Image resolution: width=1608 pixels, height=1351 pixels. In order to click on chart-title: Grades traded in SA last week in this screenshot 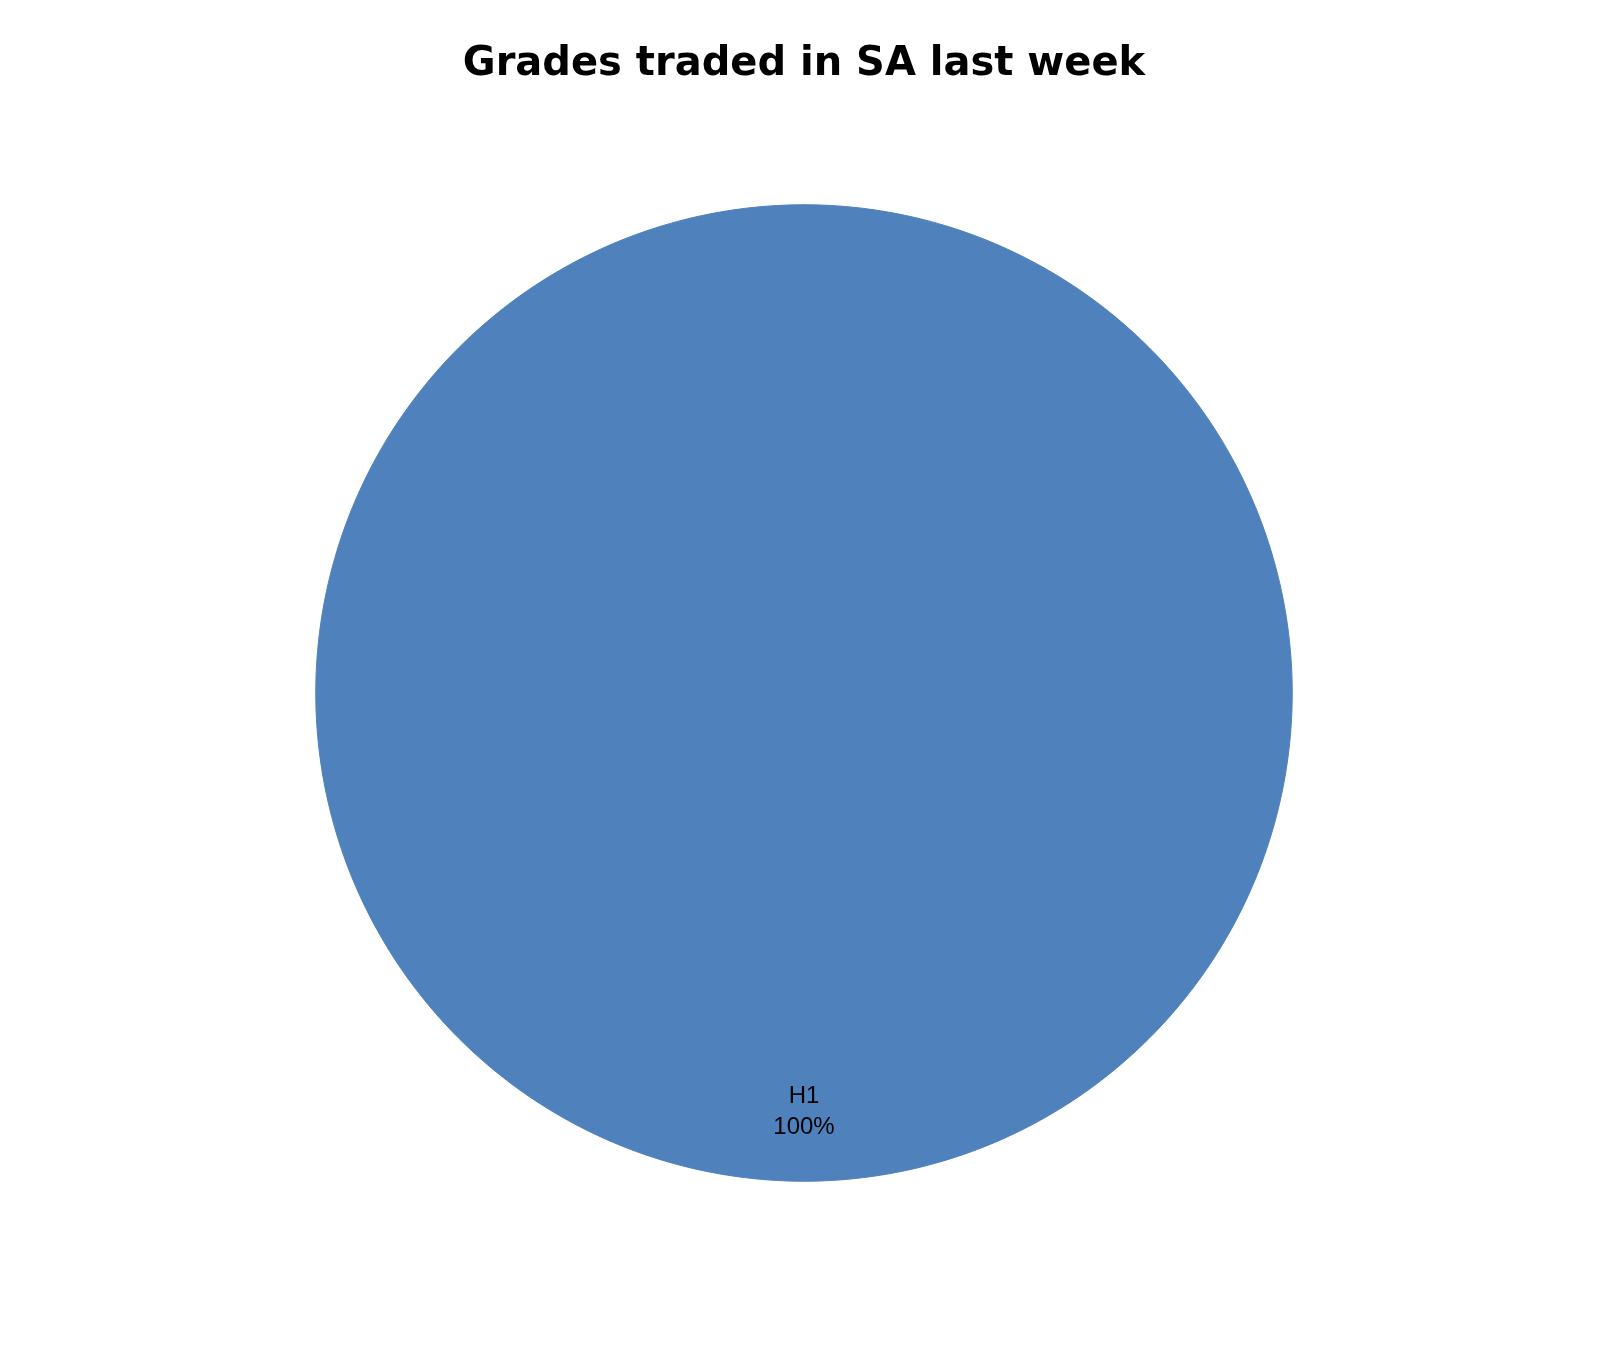, I will do `click(804, 61)`.